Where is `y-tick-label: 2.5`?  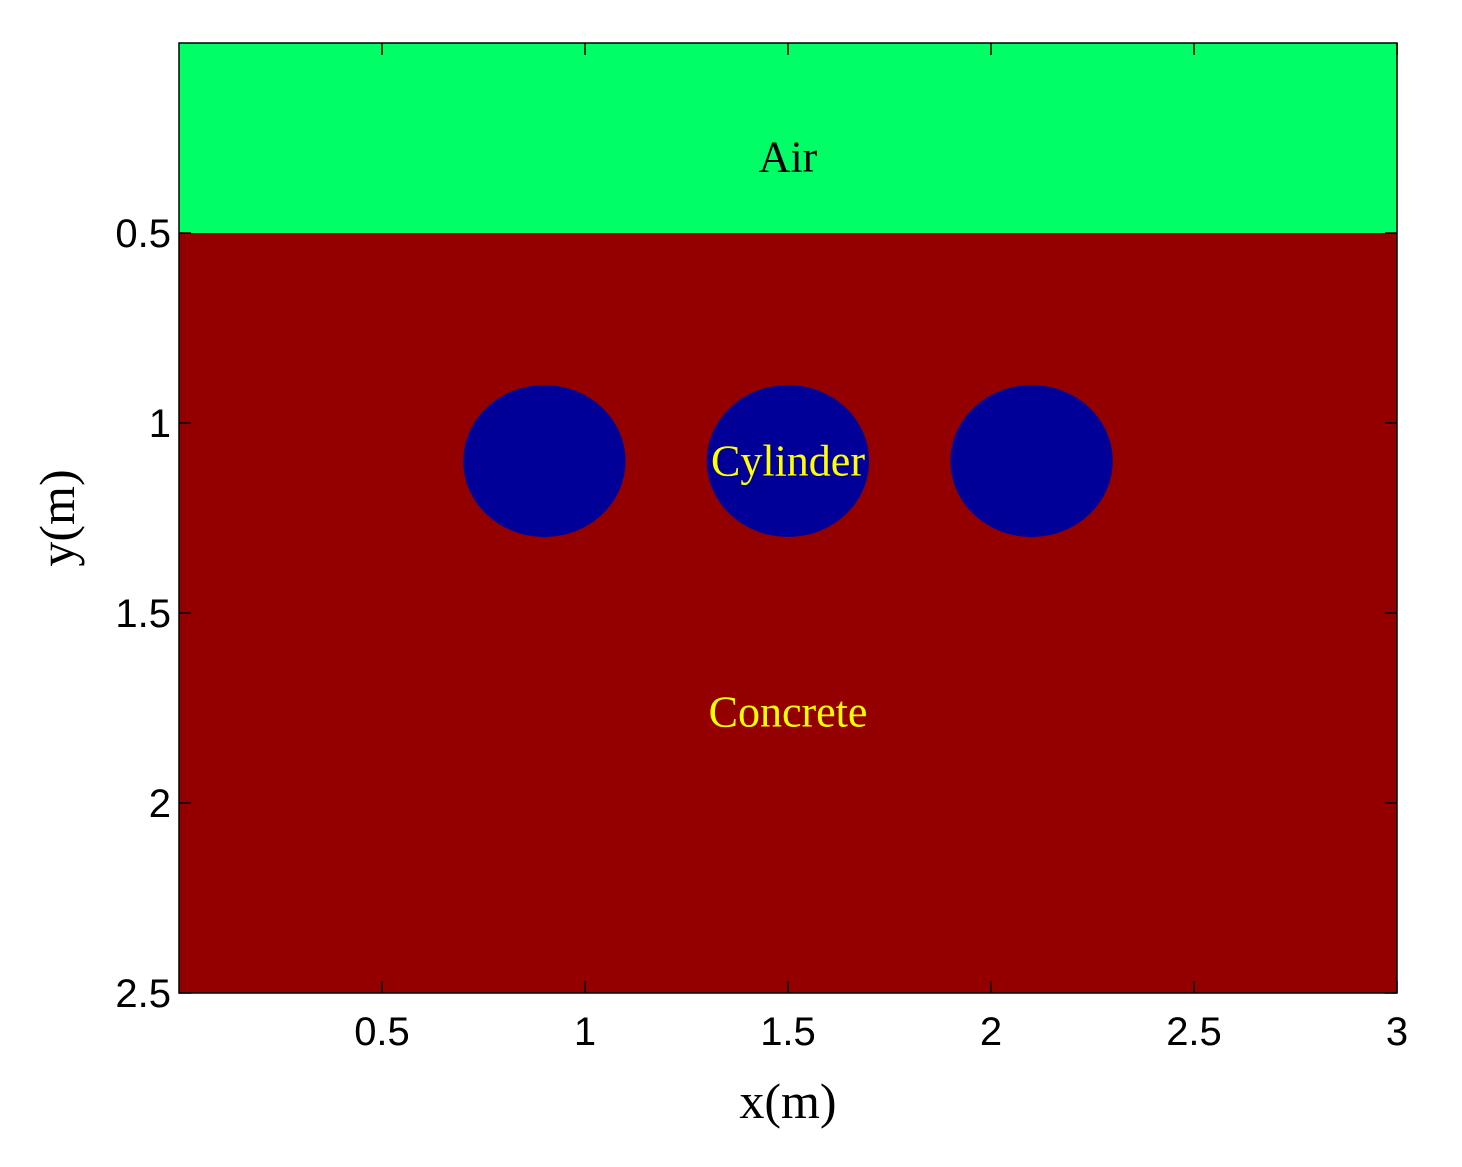
y-tick-label: 2.5 is located at coordinates (143, 994).